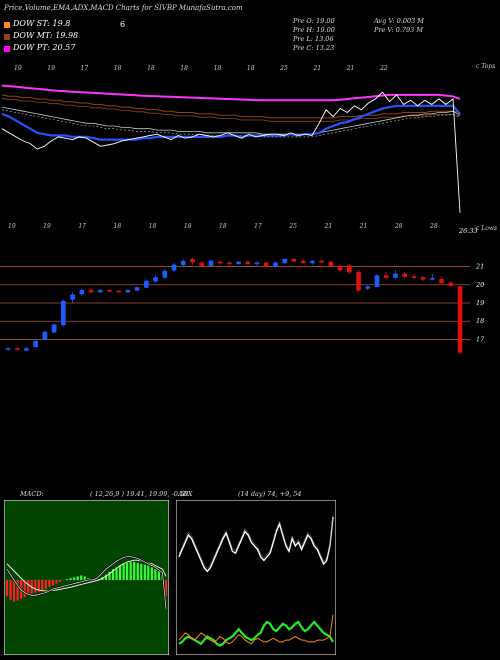  What do you see at coordinates (7, 49) in the screenshot?
I see `dow-pt-swatch` at bounding box center [7, 49].